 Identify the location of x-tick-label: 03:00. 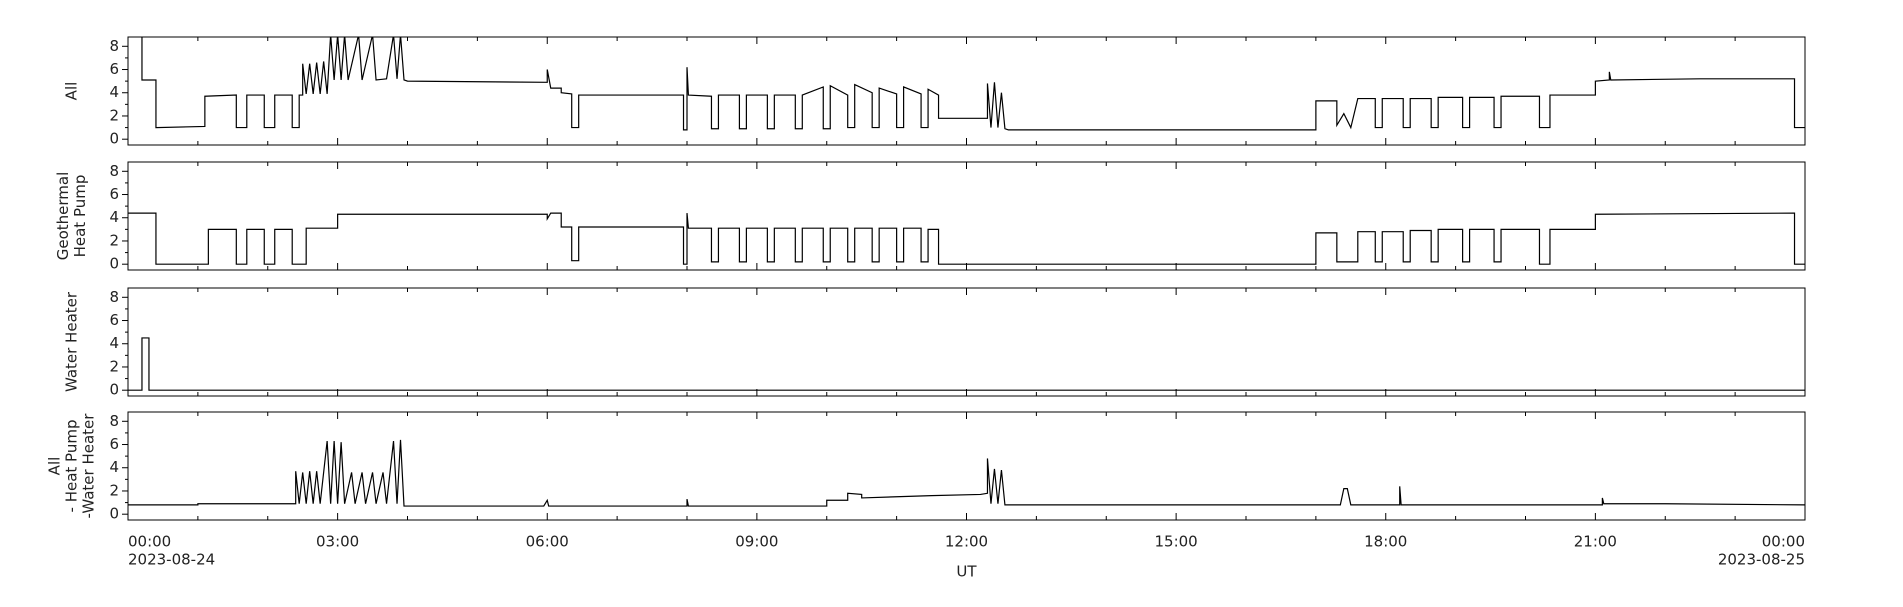
(337, 542).